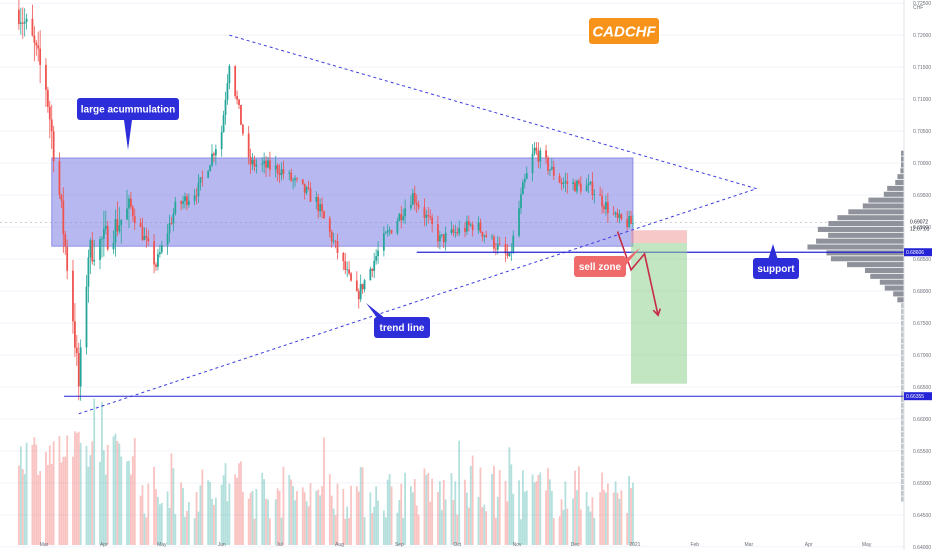 Image resolution: width=932 pixels, height=555 pixels. I want to click on support-callout-label: support, so click(776, 269).